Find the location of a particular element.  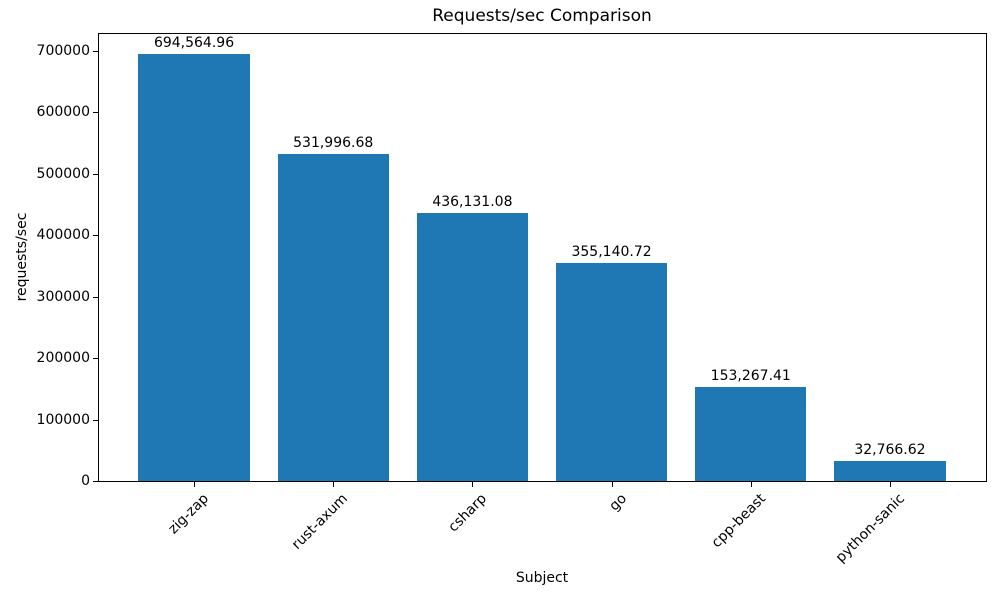

x-tick-label-python-sanic: python-sanic is located at coordinates (870, 528).